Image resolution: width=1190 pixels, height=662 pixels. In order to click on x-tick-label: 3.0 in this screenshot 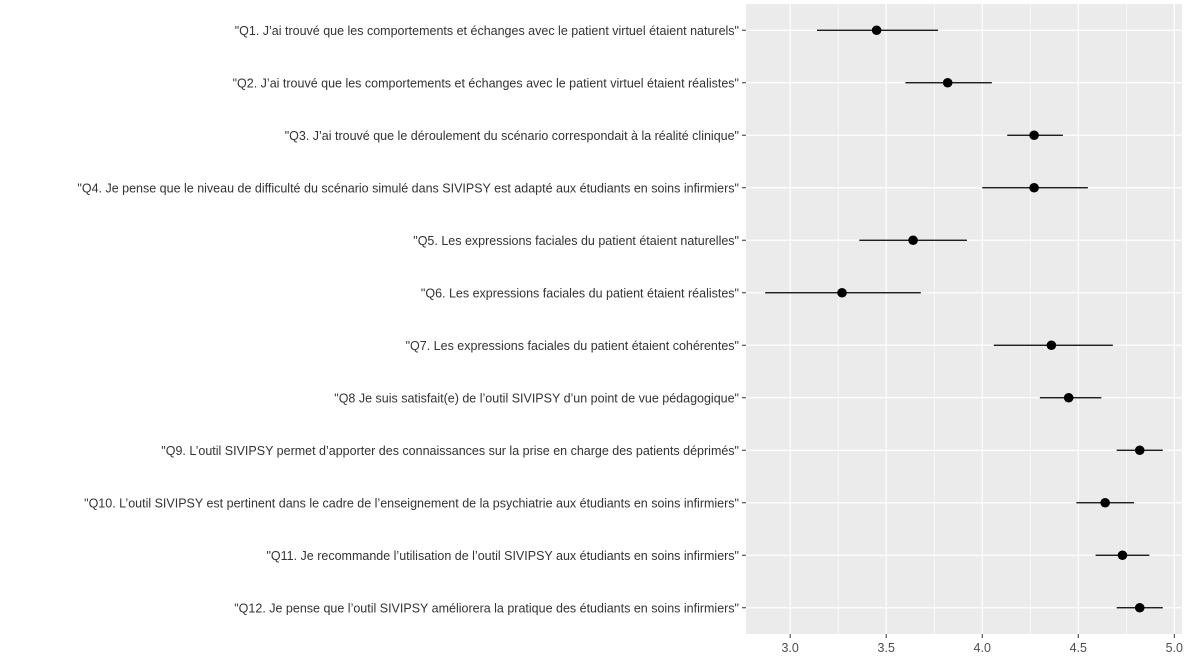, I will do `click(789, 648)`.